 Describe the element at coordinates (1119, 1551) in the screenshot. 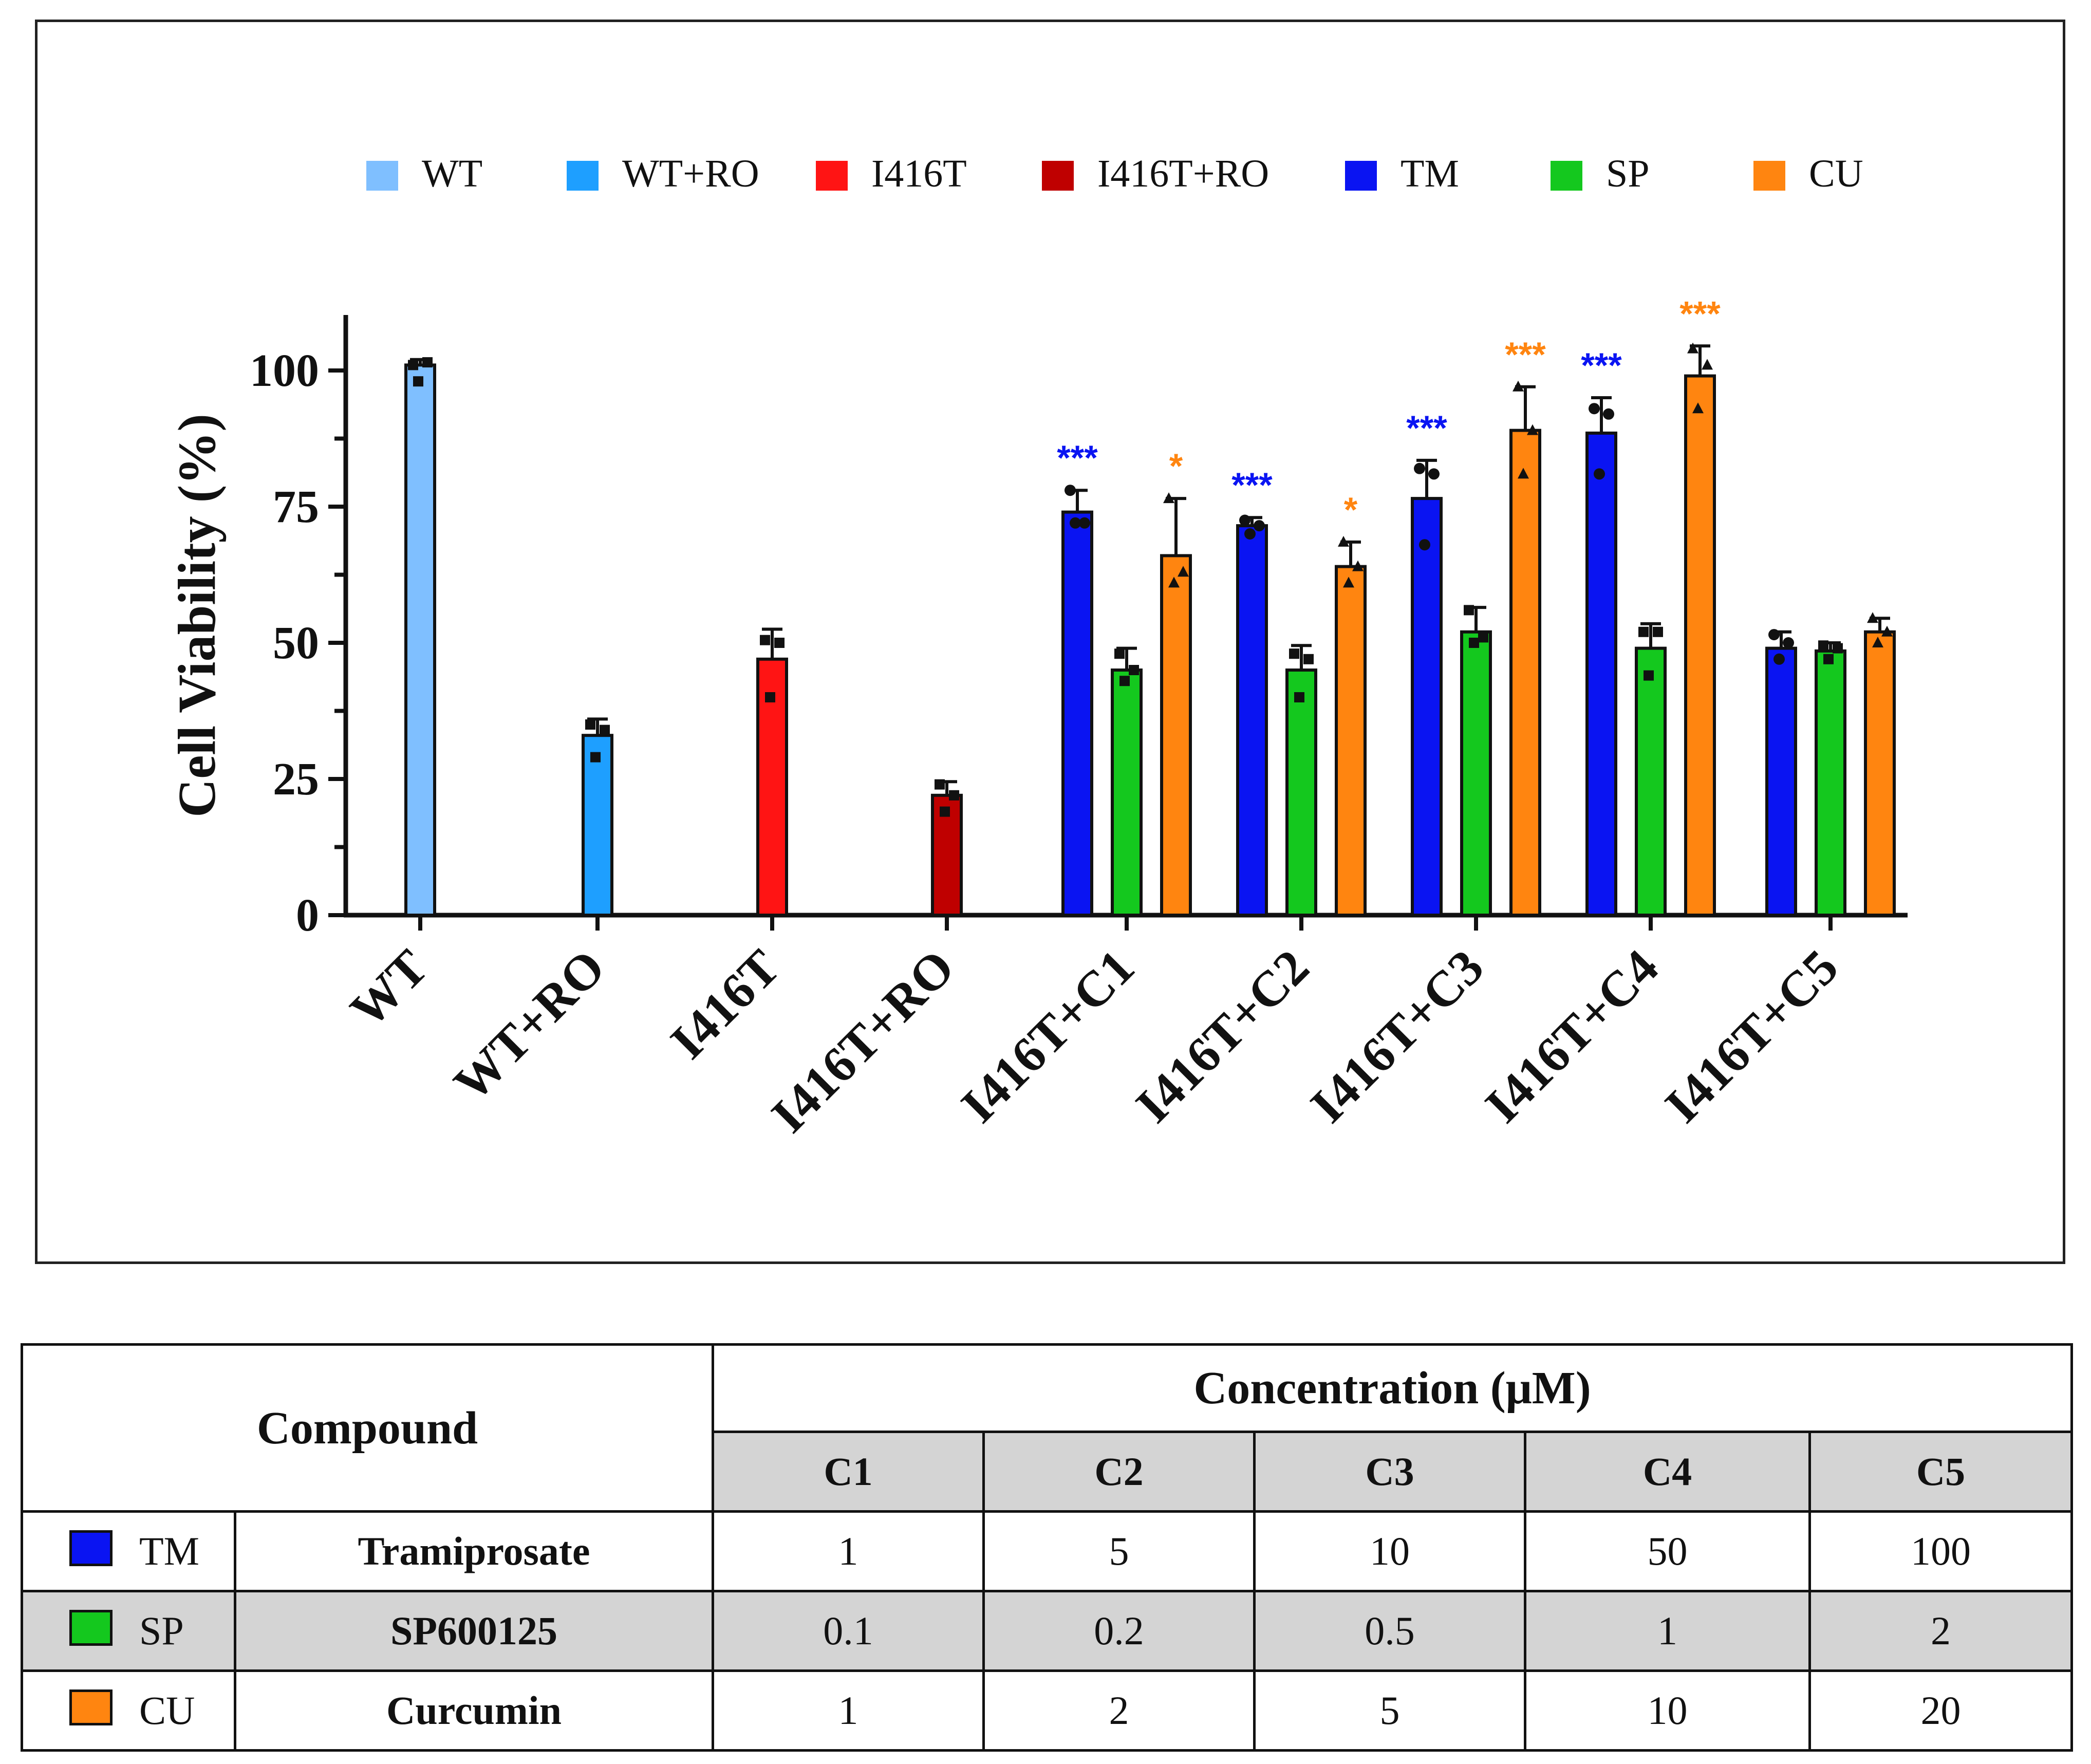

I see `table-cell: 5` at that location.